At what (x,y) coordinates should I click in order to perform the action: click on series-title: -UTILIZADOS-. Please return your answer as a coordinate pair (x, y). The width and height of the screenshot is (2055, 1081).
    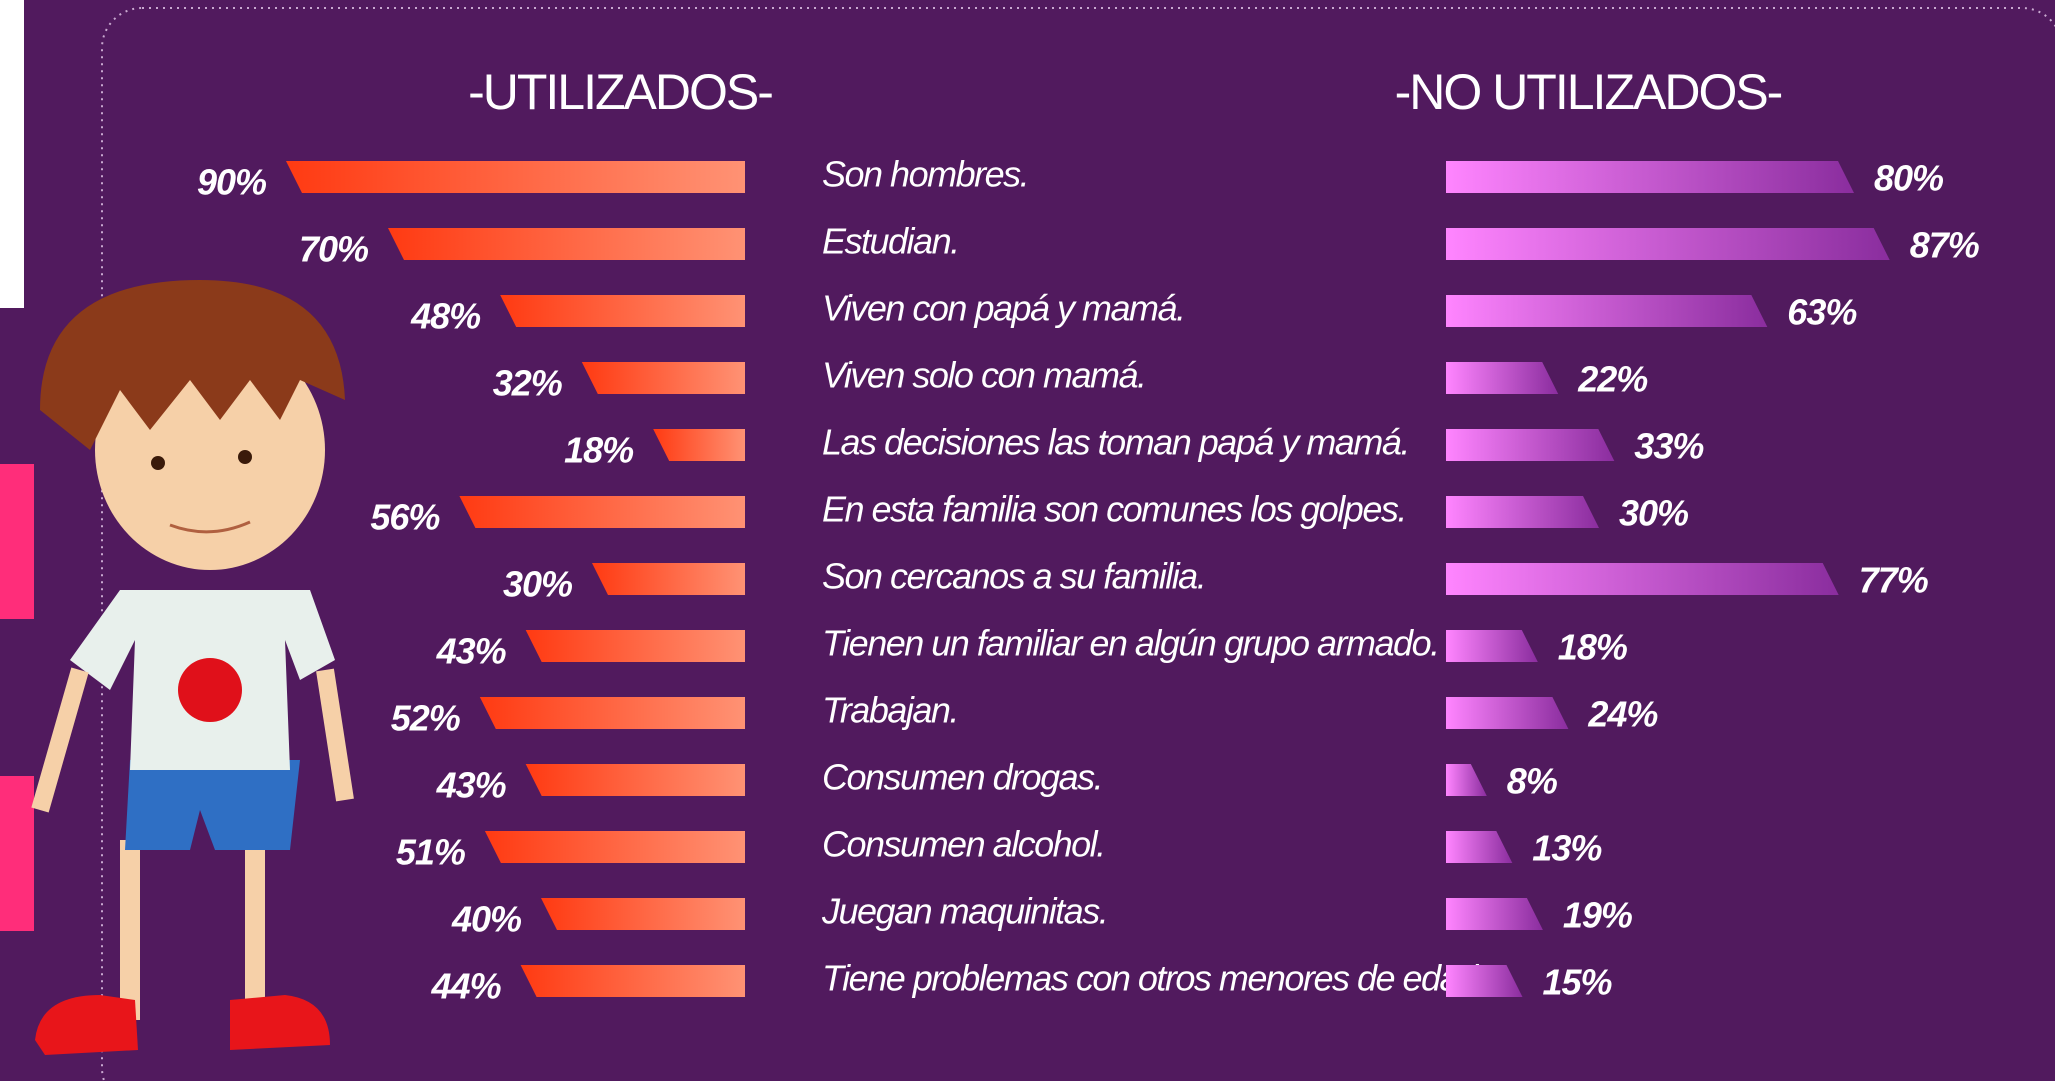
    Looking at the image, I should click on (620, 92).